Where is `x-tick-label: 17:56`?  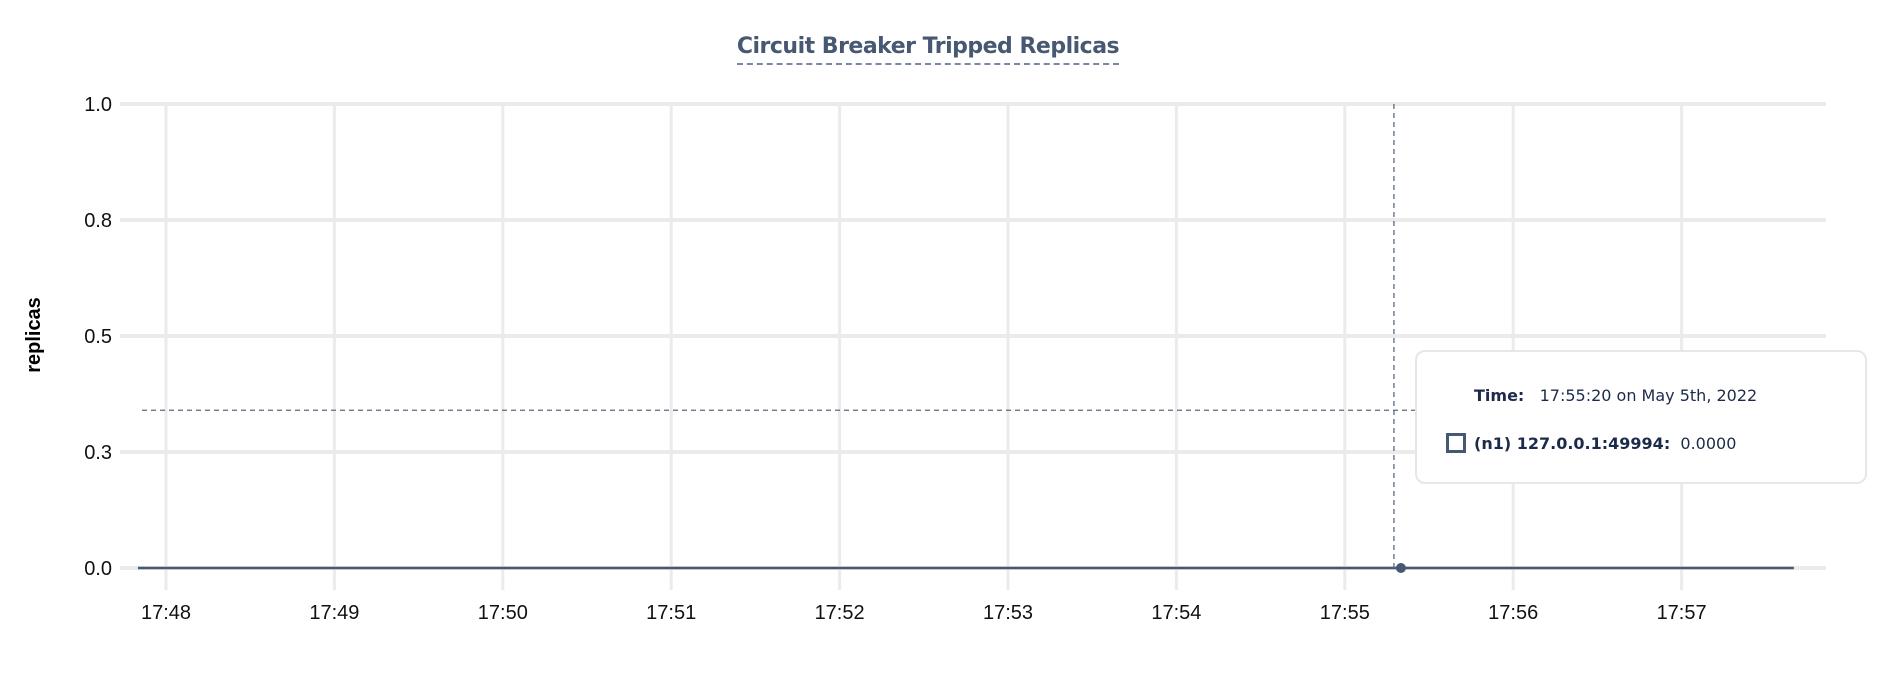 x-tick-label: 17:56 is located at coordinates (1513, 613).